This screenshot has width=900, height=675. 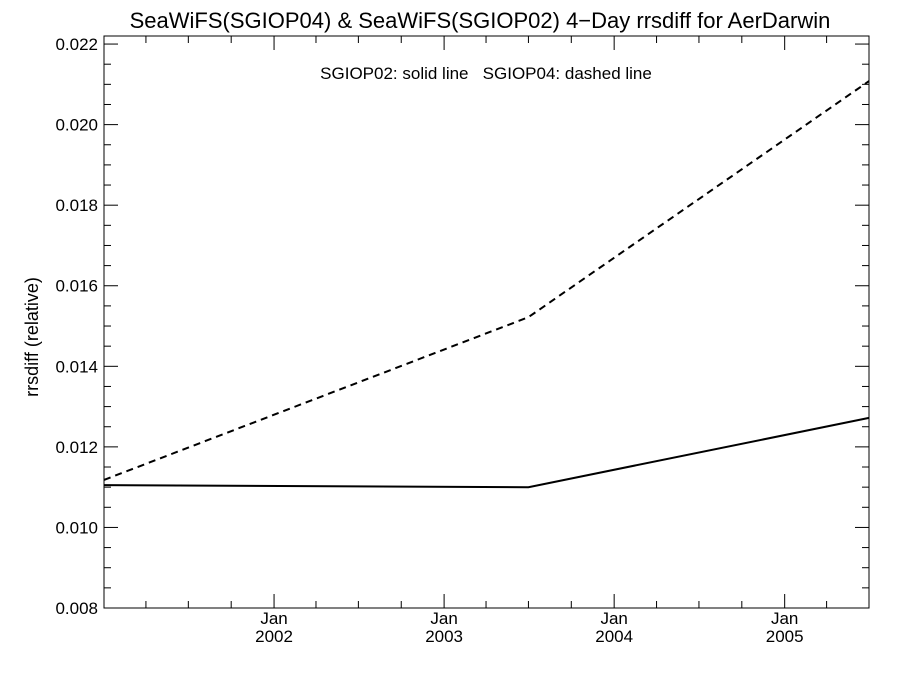 What do you see at coordinates (274, 636) in the screenshot?
I see `x-tick-label-year: 2002` at bounding box center [274, 636].